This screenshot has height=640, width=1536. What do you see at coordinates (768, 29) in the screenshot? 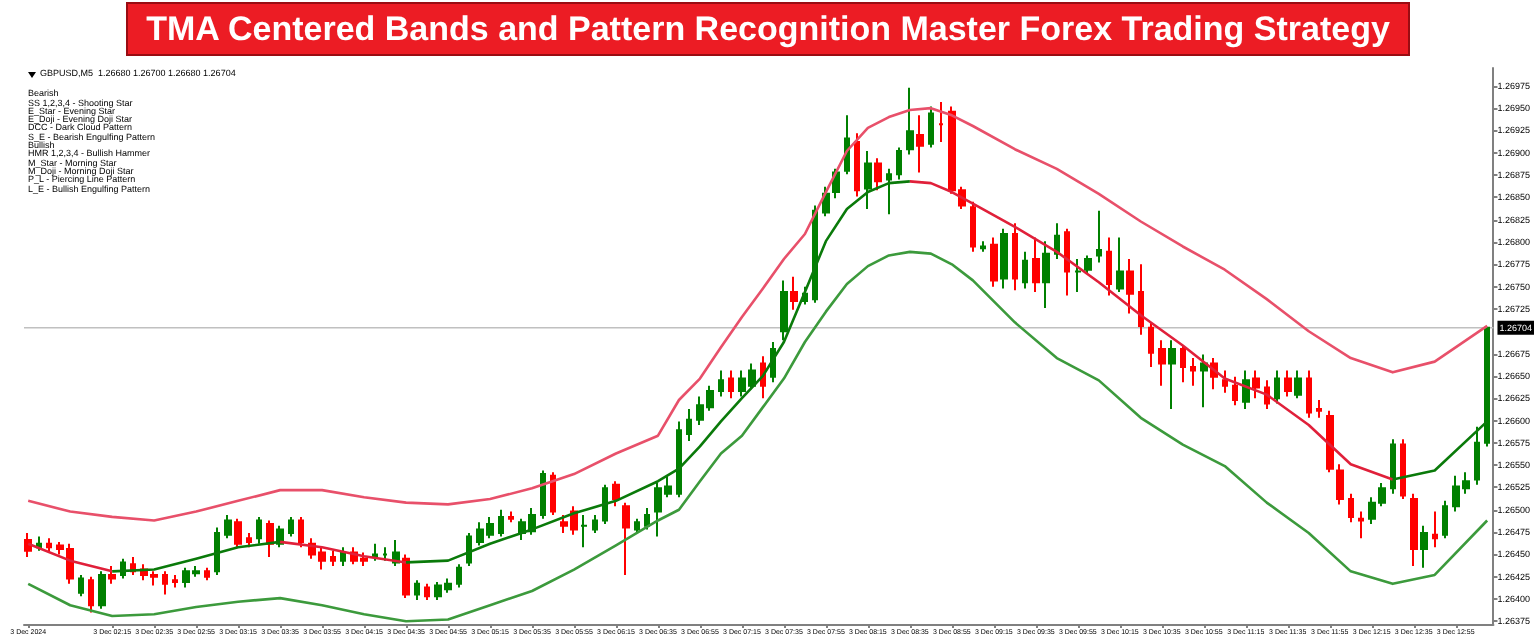
I see `chart-title: TMA Centered Bands and Pattern Recognition Master Forex Trading Strategy` at bounding box center [768, 29].